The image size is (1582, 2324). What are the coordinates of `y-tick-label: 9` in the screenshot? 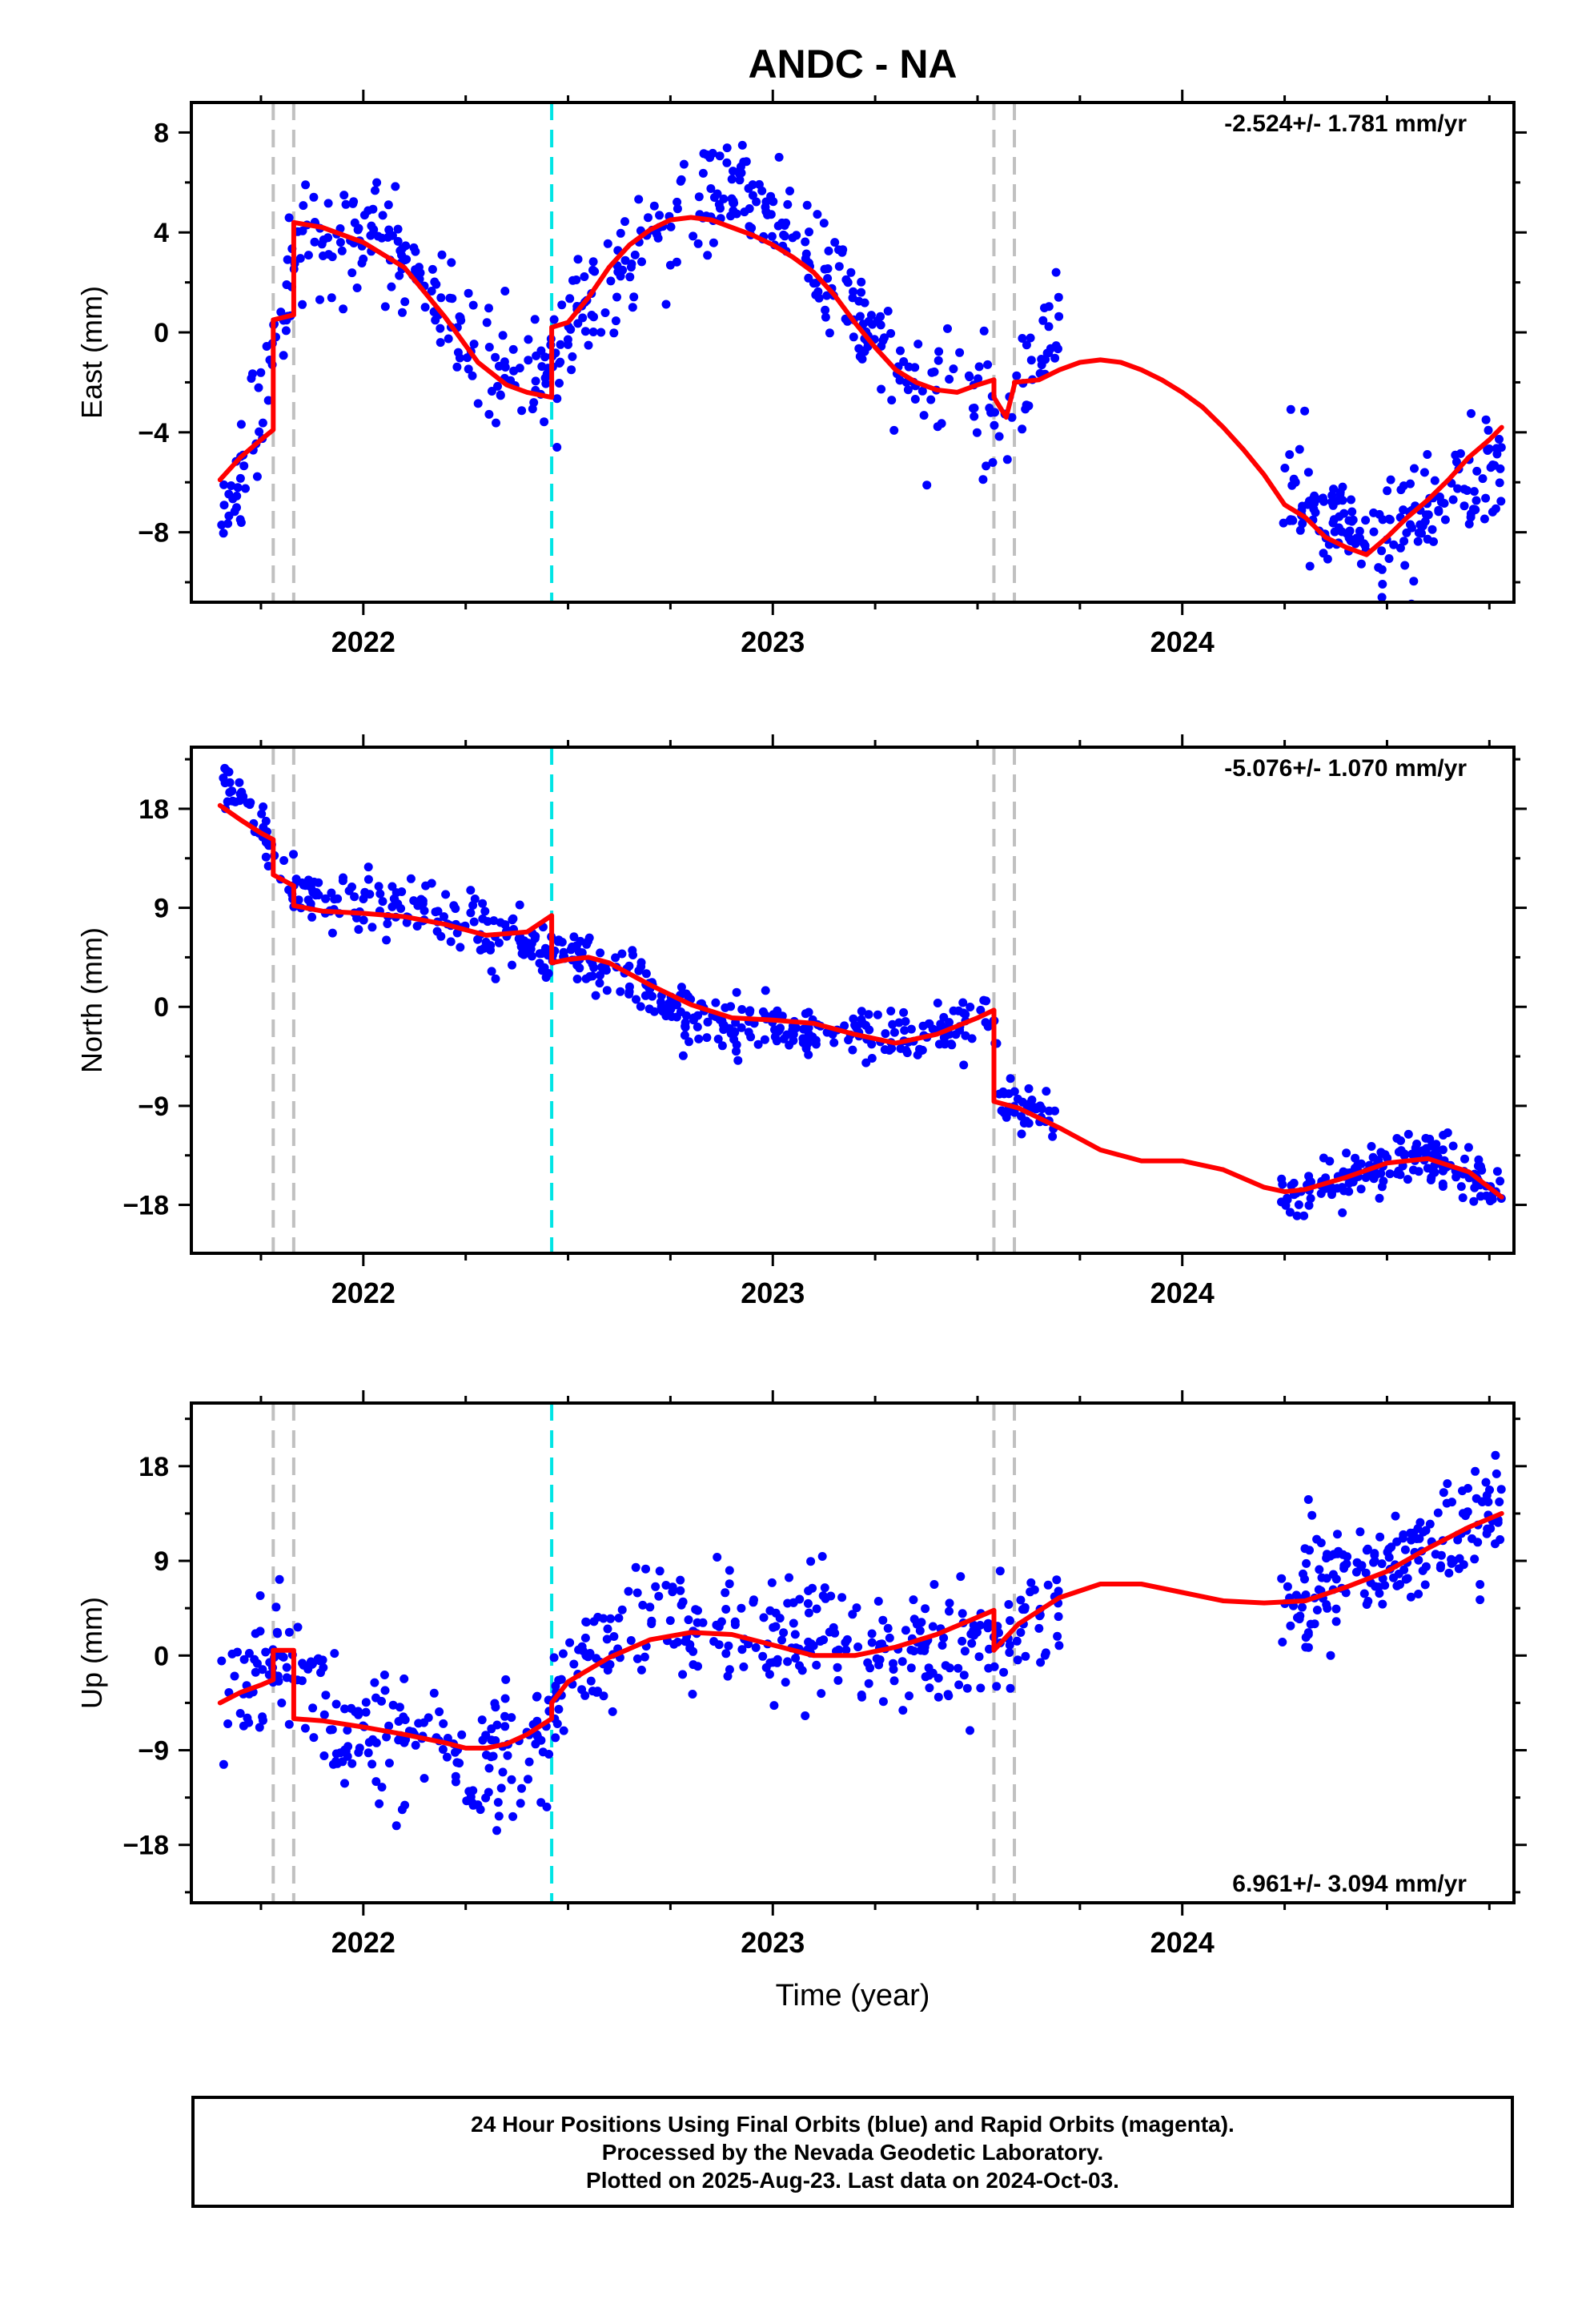 It's located at (161, 909).